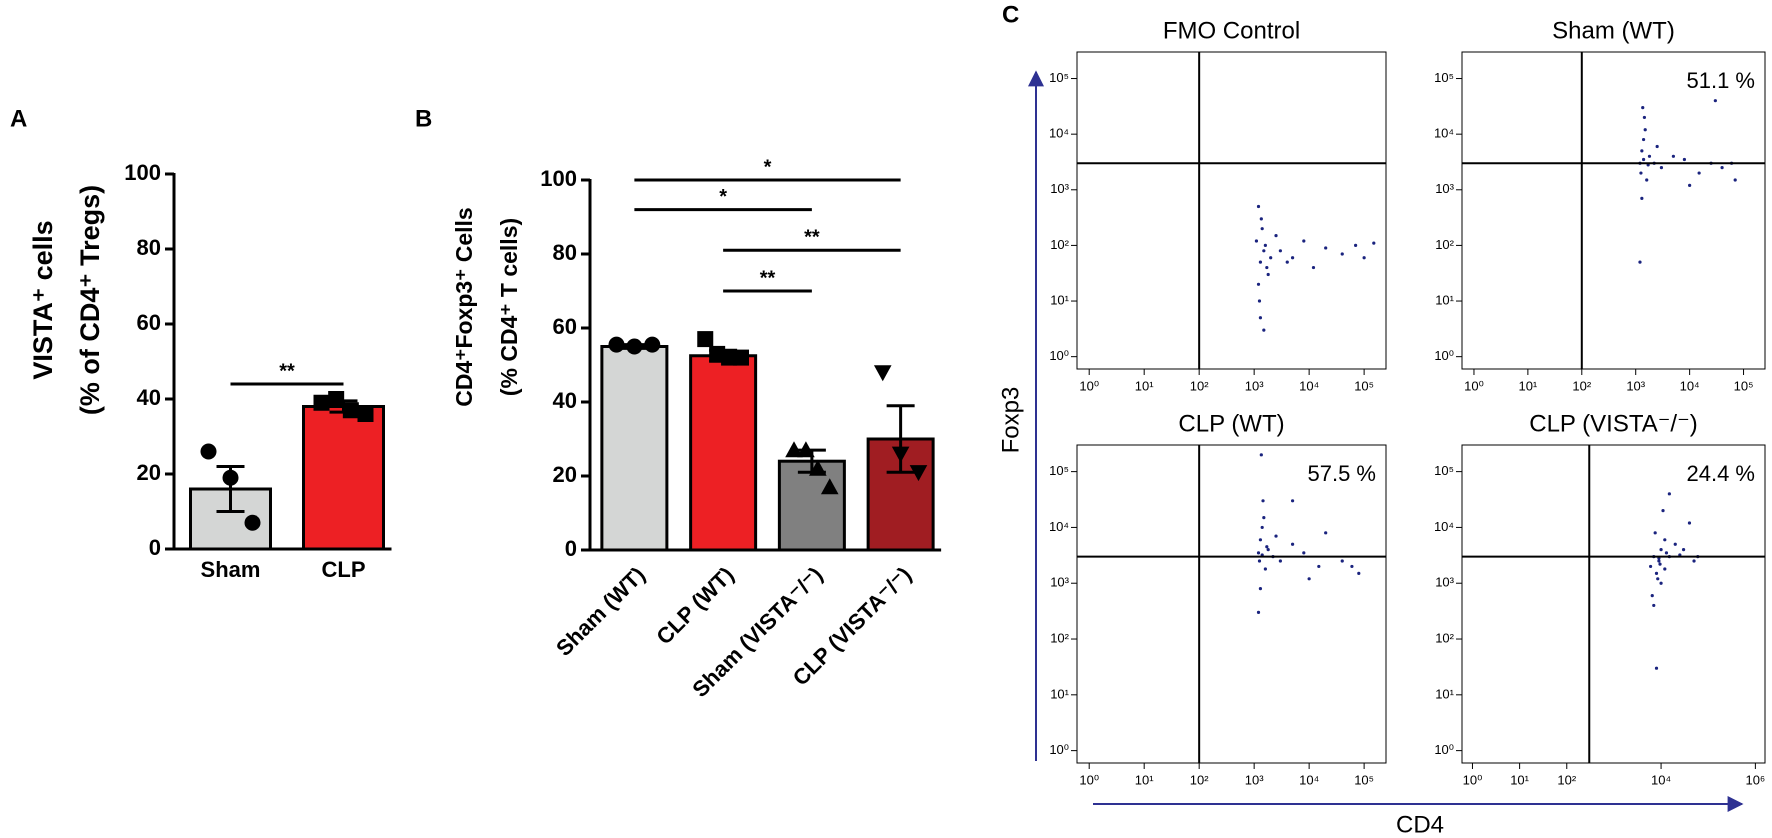 The image size is (1772, 838). I want to click on y-tick-label: 10⁵, so click(1059, 77).